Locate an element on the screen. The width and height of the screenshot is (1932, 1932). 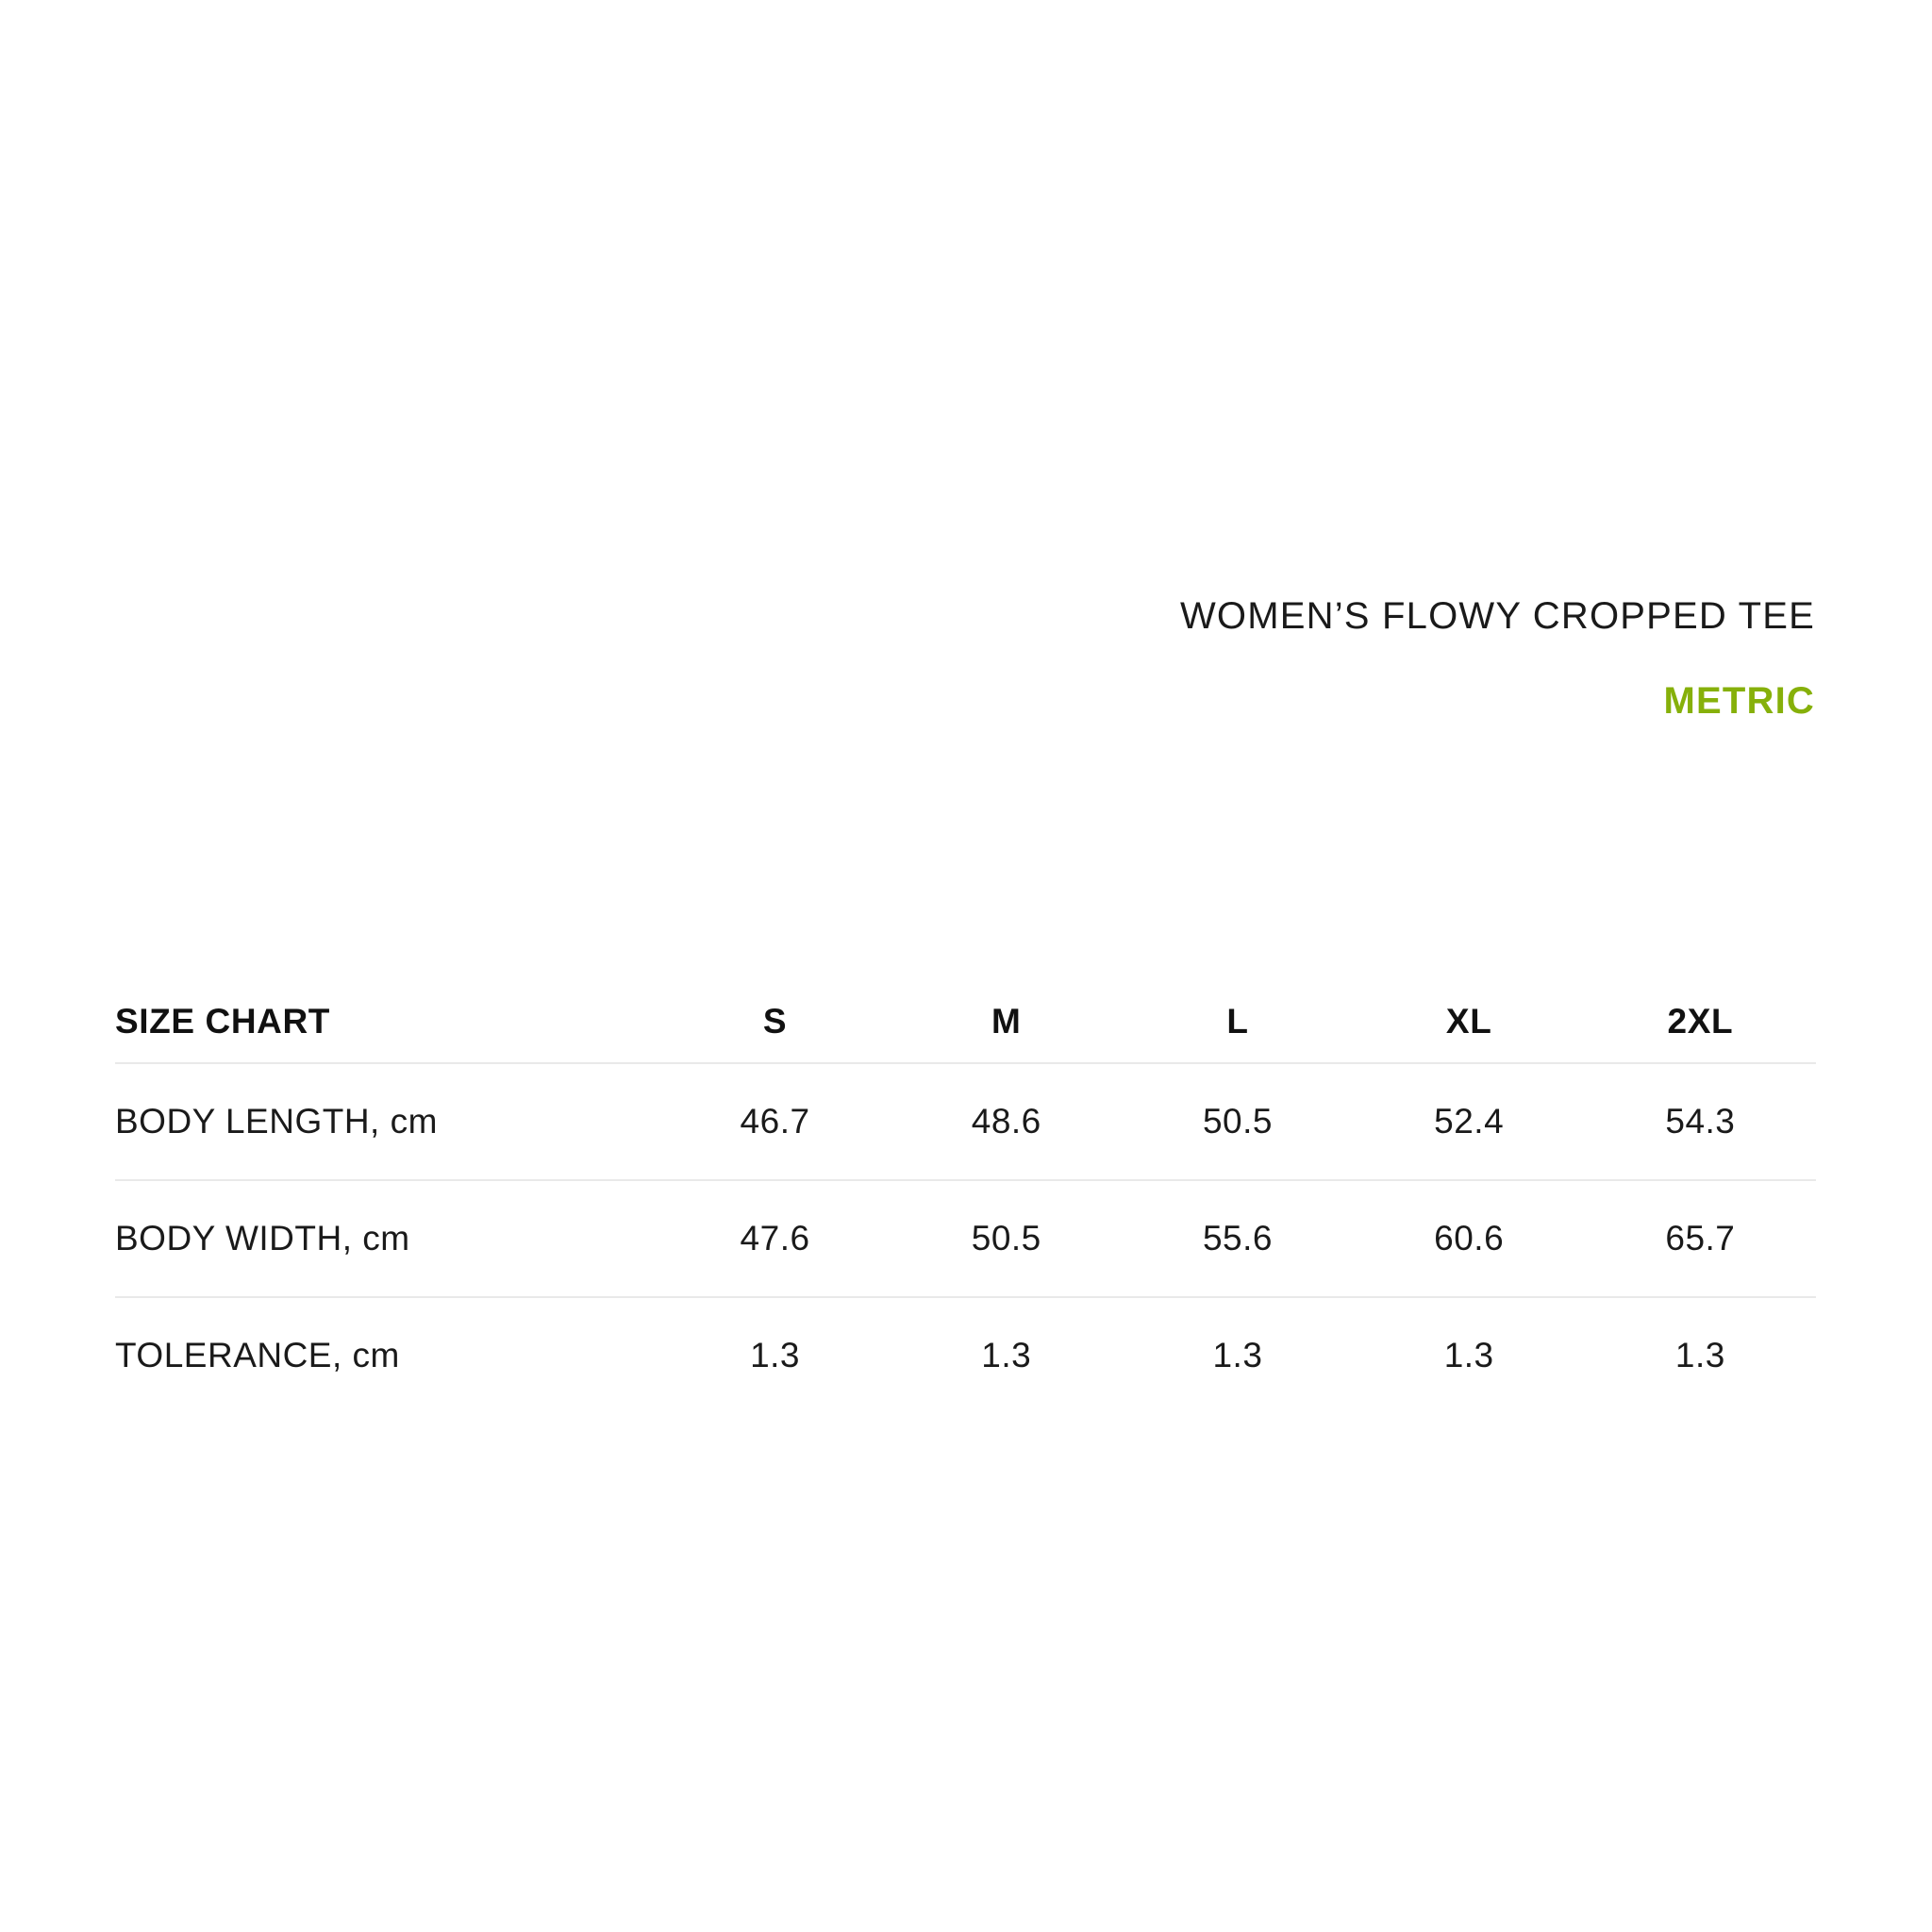
cell-body-width-s: 47.6 is located at coordinates (774, 1238).